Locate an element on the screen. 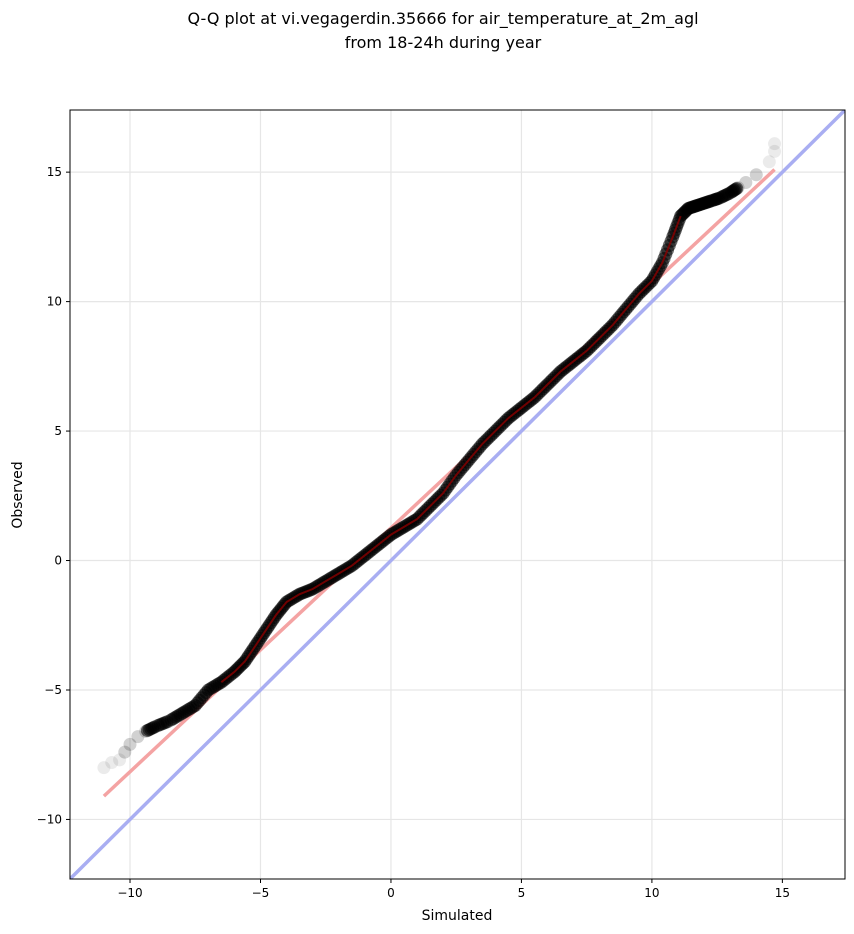 This screenshot has height=934, width=854. y-axis-label: Observed is located at coordinates (18, 494).